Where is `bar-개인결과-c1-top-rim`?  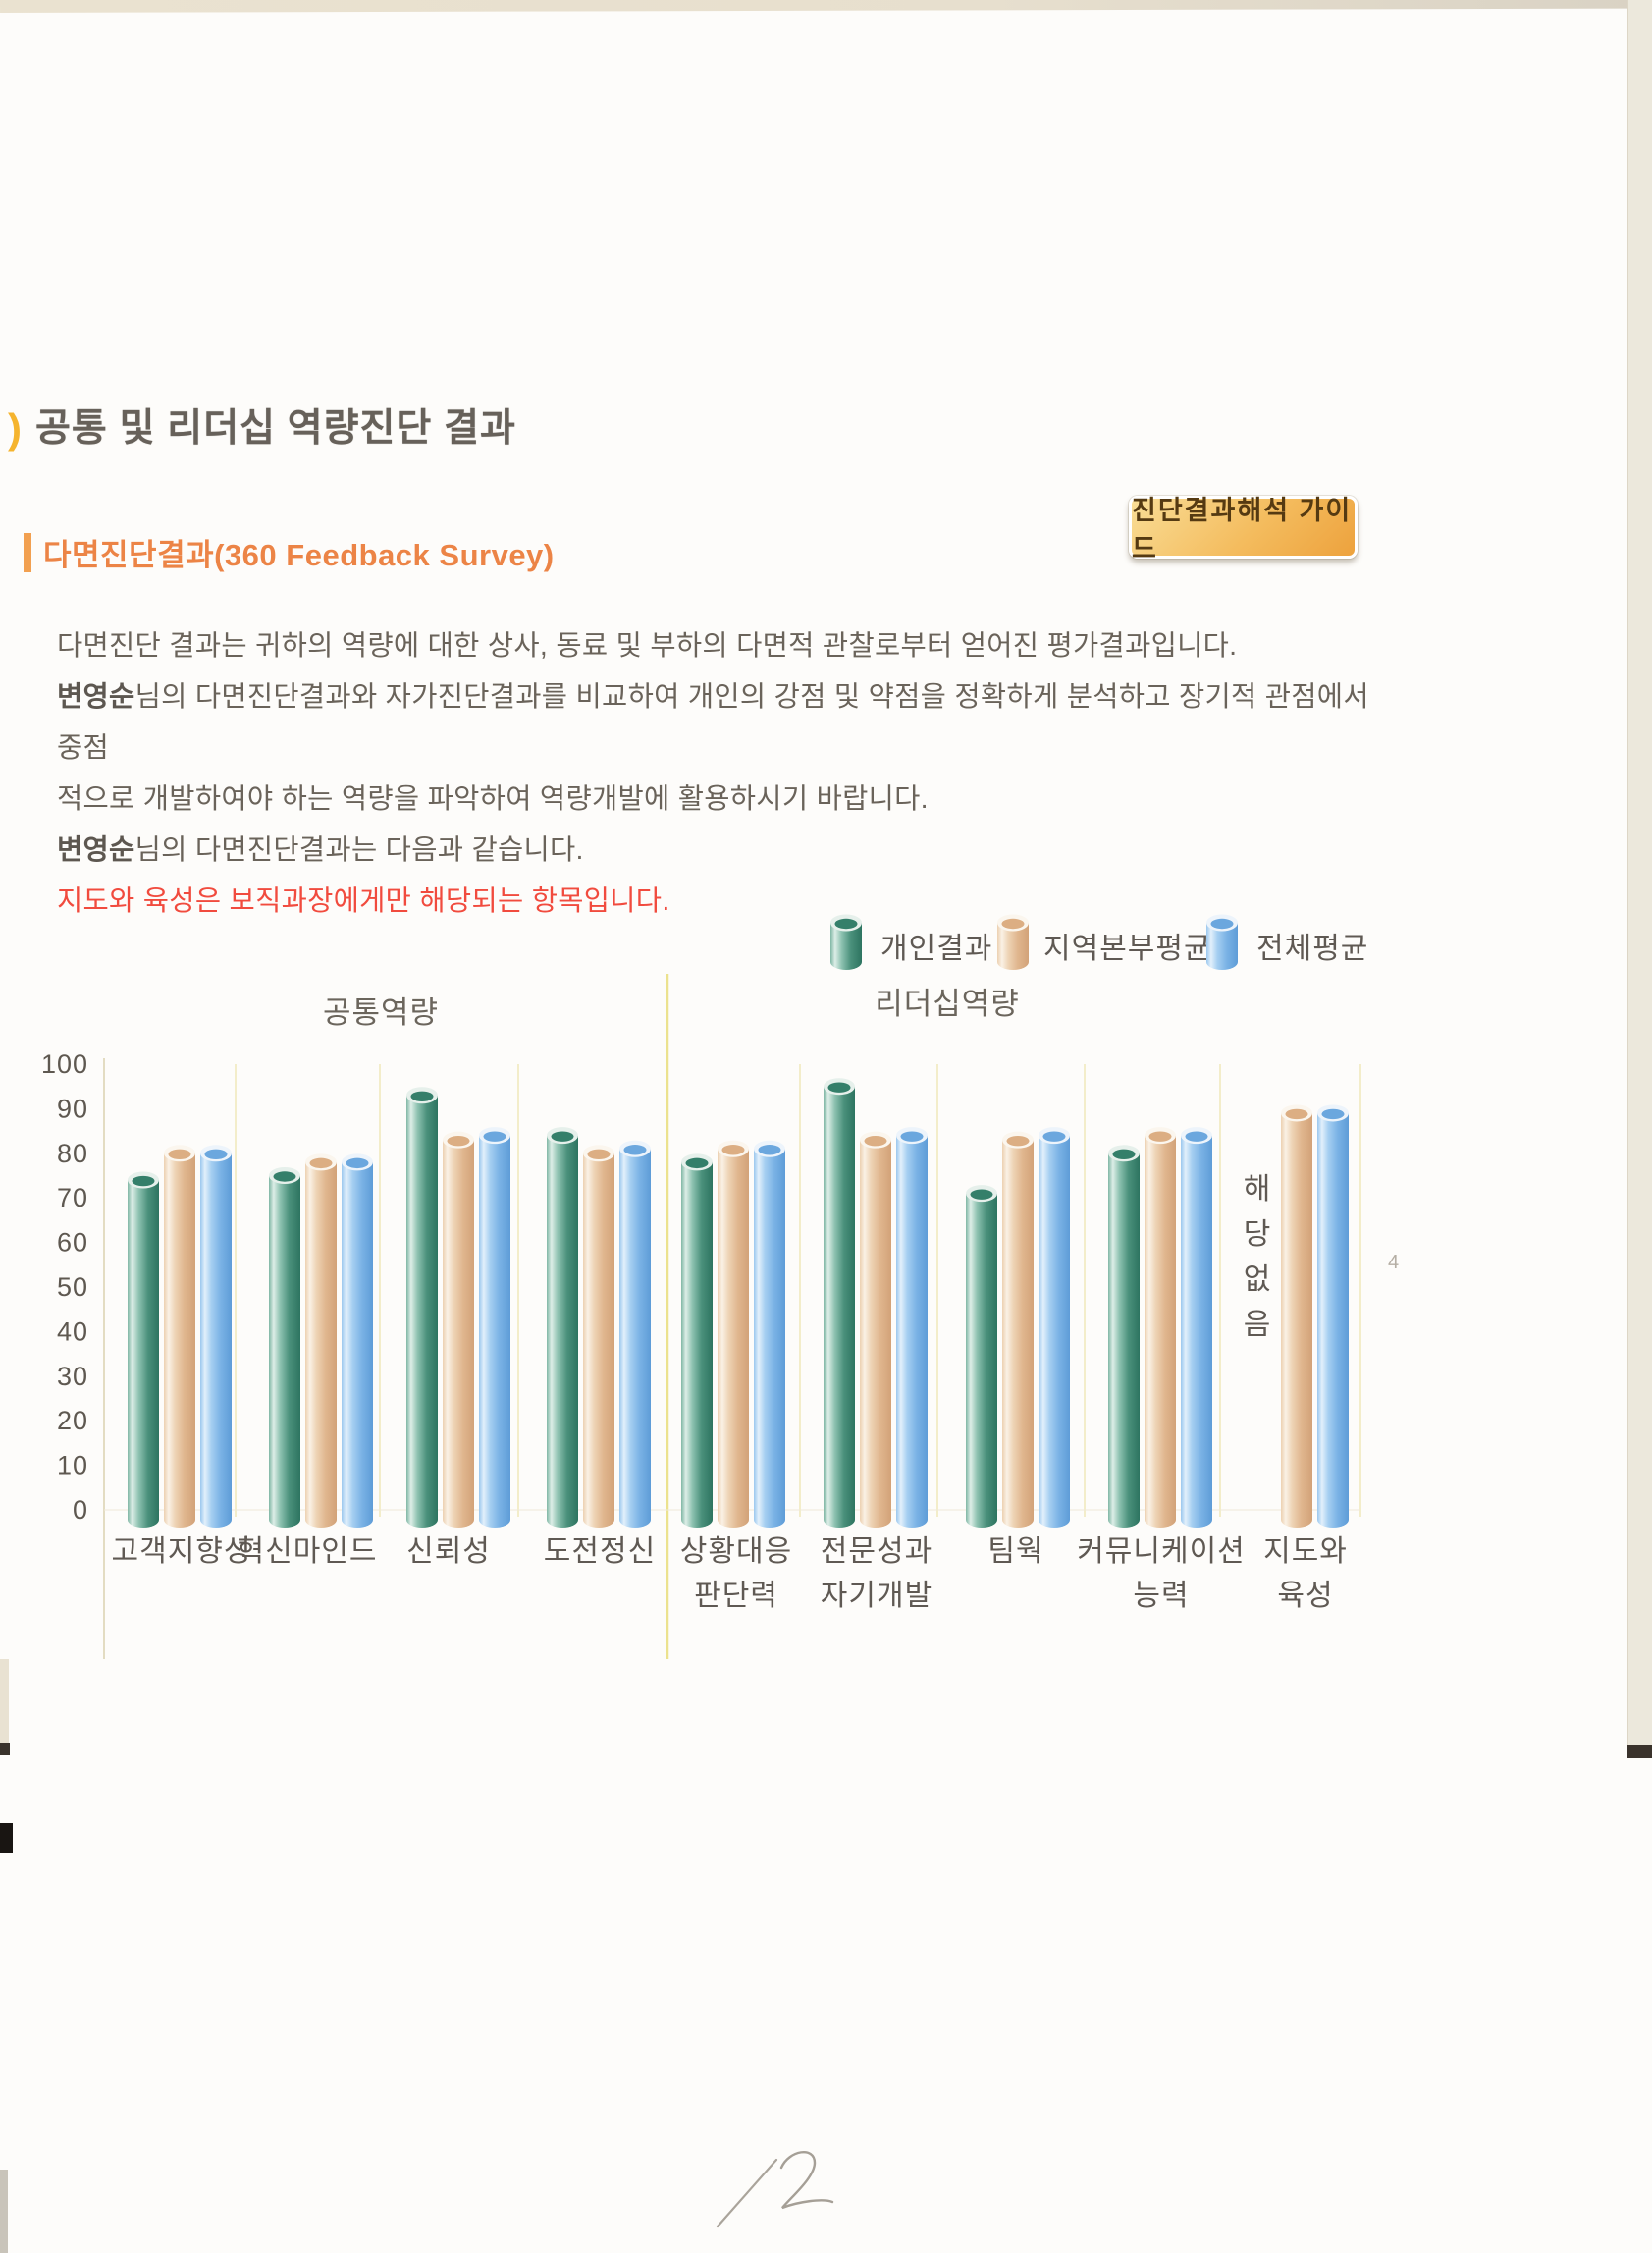
bar-개인결과-c1-top-rim is located at coordinates (284, 1175).